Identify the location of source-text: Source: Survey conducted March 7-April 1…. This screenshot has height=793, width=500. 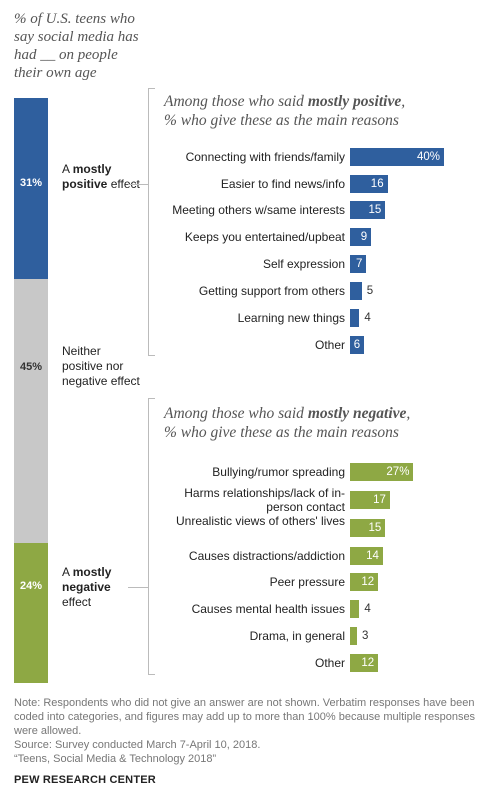
(137, 745).